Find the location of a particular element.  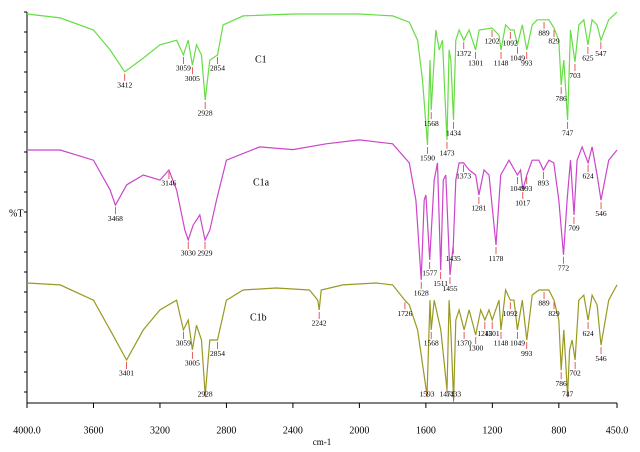

x-tick-label: 2000 is located at coordinates (359, 430).